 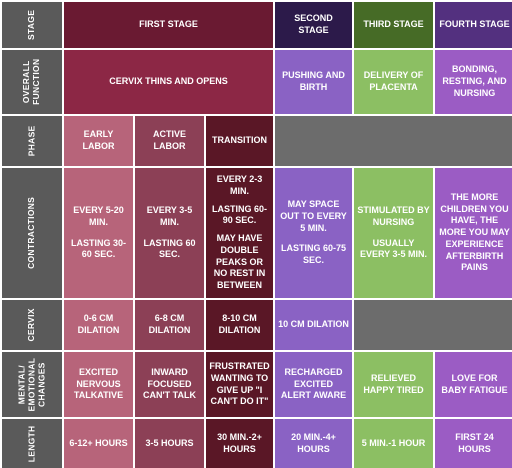 What do you see at coordinates (239, 185) in the screenshot?
I see `contractions-transition-frequency: EVERY 2-3 MIN.` at bounding box center [239, 185].